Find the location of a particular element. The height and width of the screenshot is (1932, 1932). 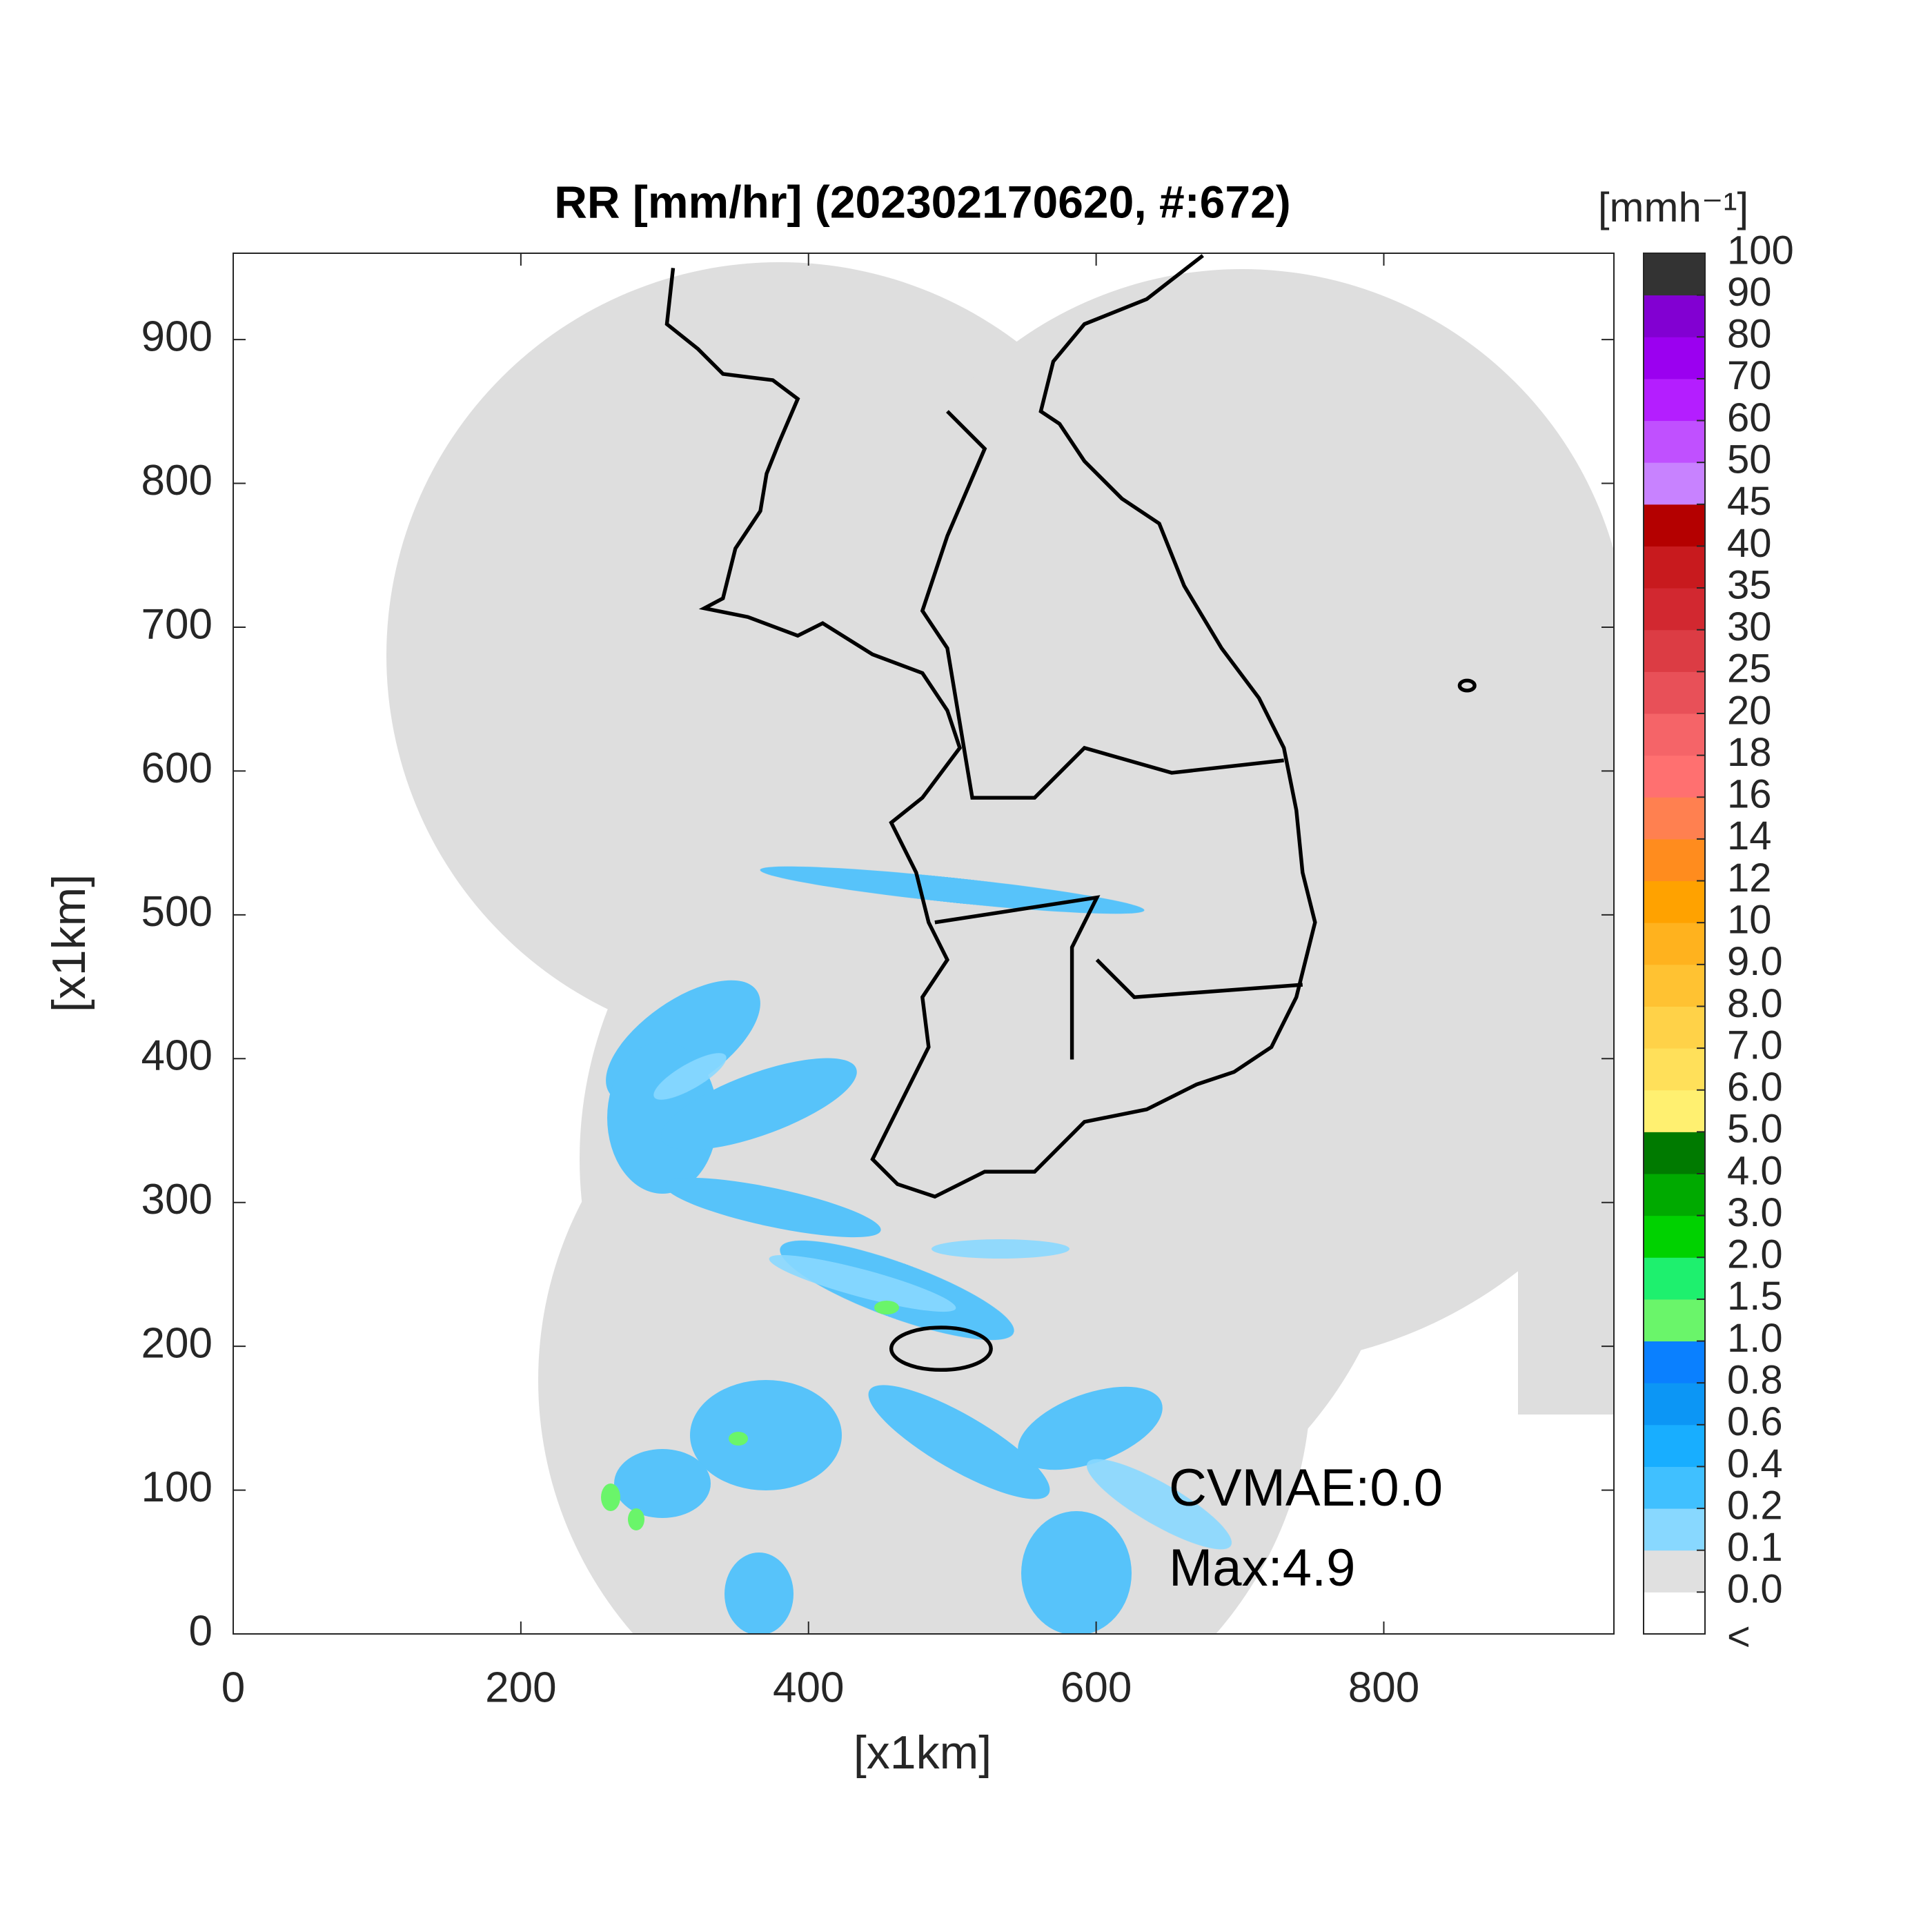

y-tick-label: 400 is located at coordinates (177, 1056).